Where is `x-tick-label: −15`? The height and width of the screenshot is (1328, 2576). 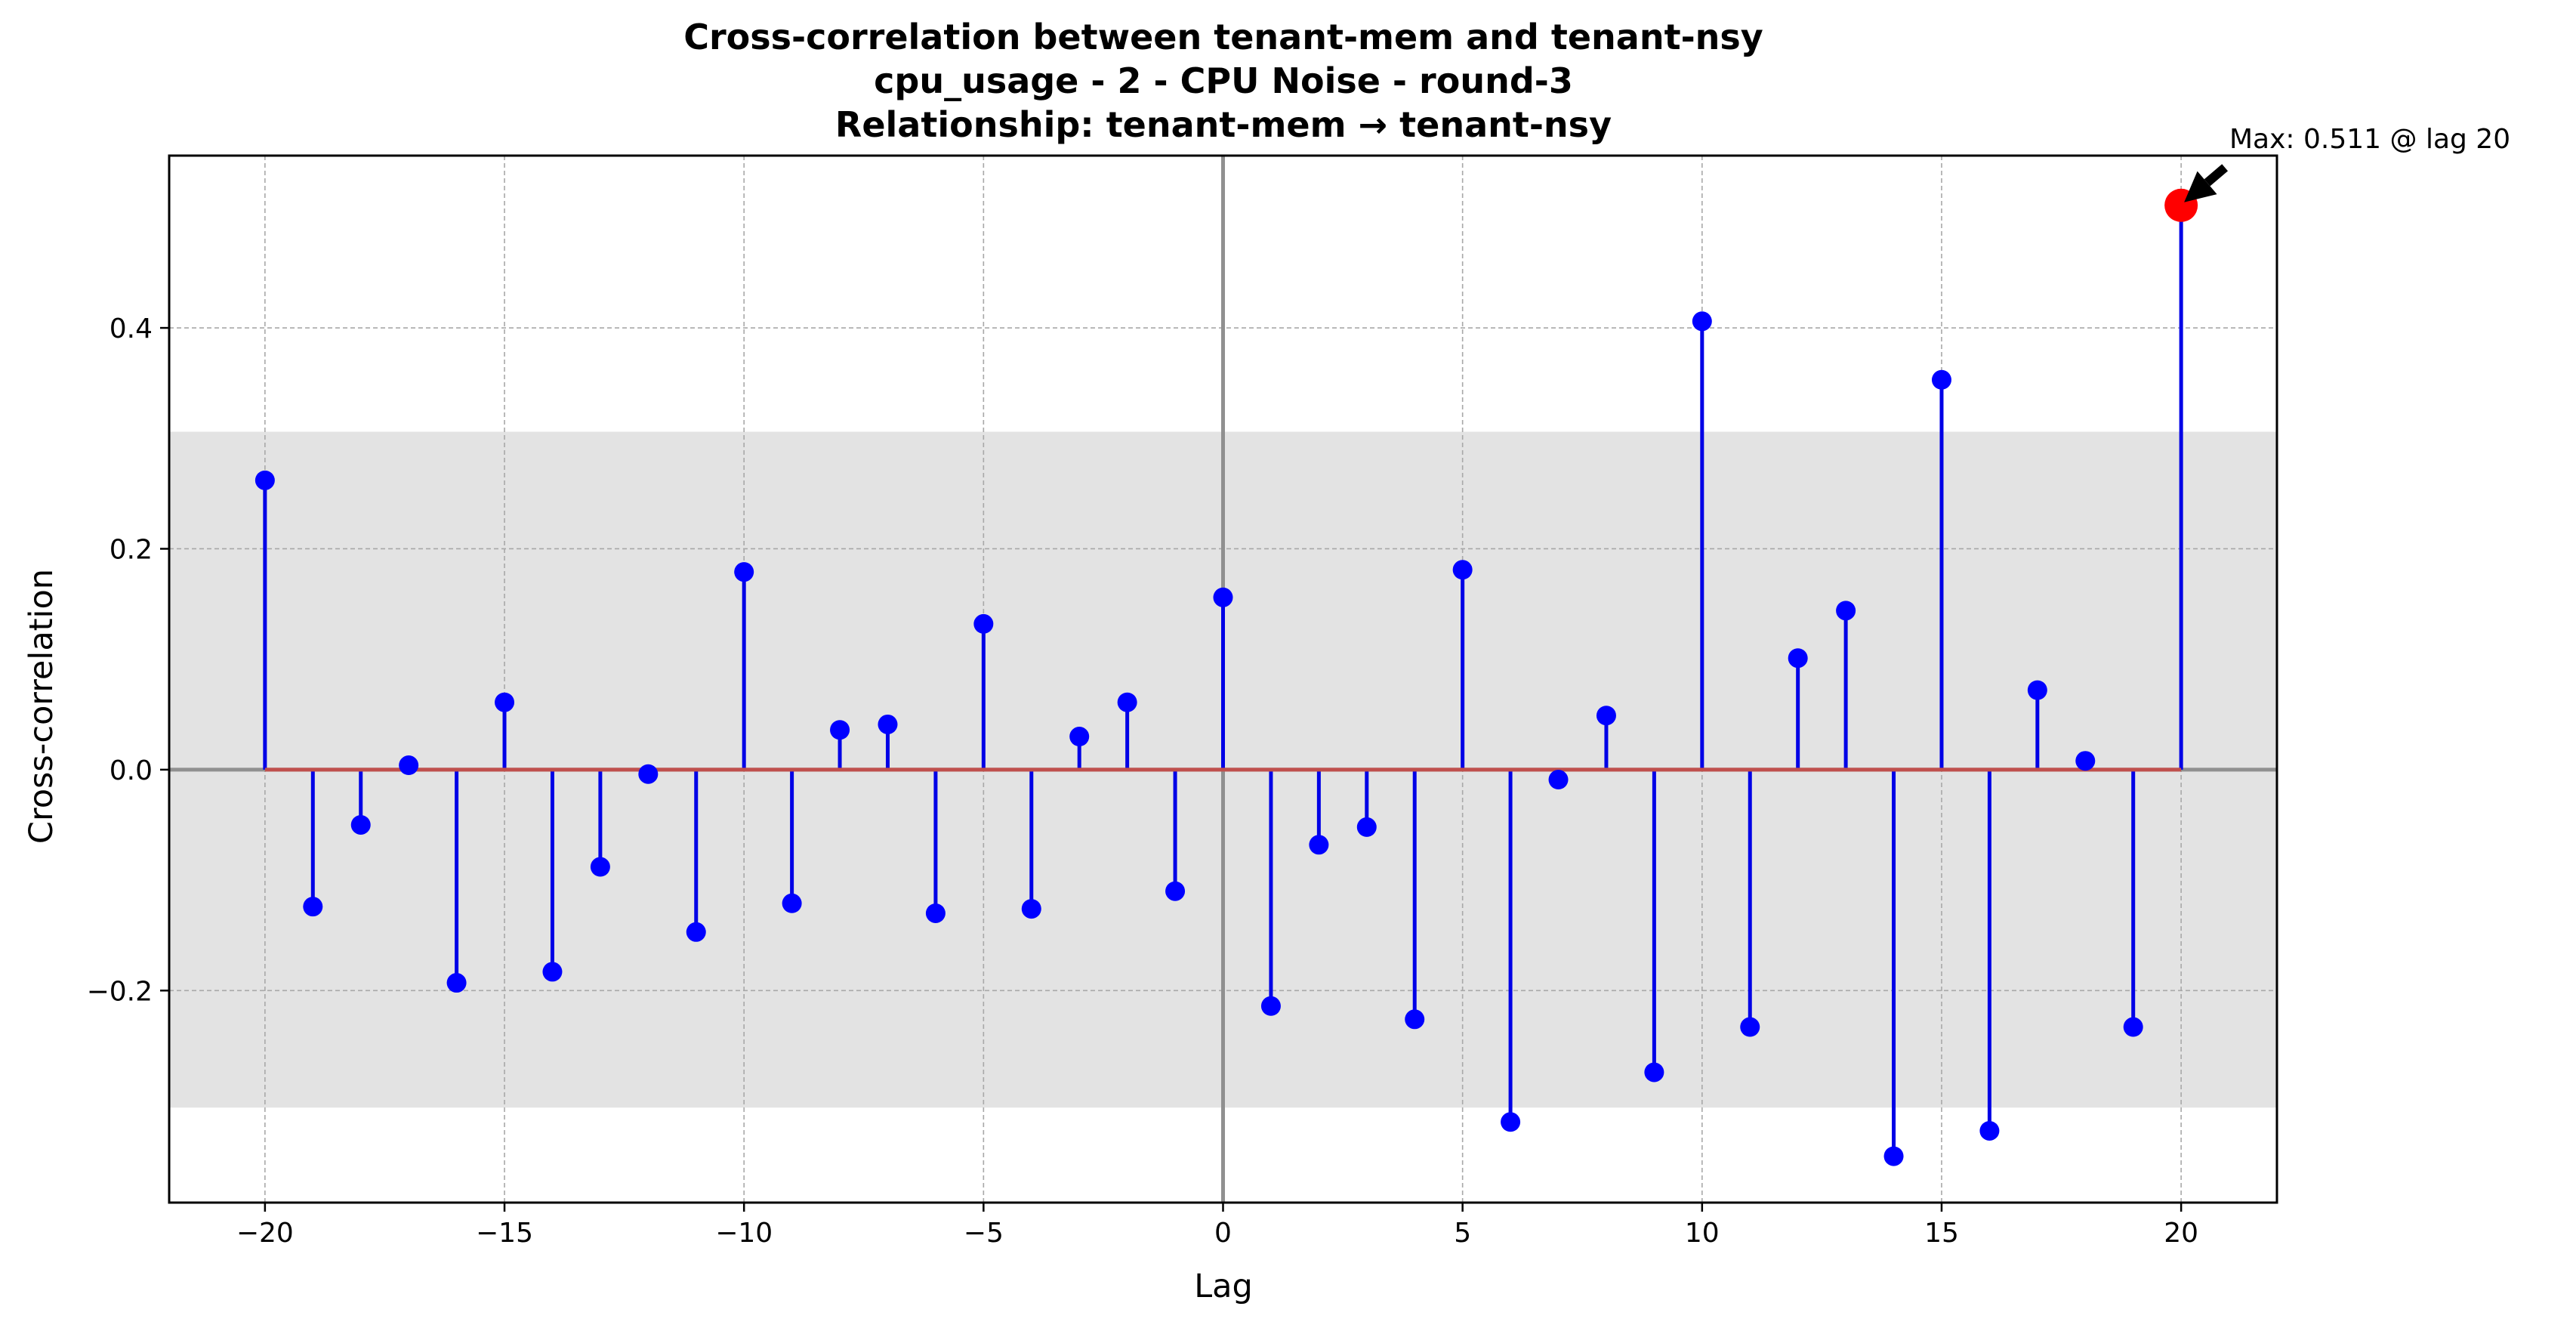
x-tick-label: −15 is located at coordinates (504, 1233).